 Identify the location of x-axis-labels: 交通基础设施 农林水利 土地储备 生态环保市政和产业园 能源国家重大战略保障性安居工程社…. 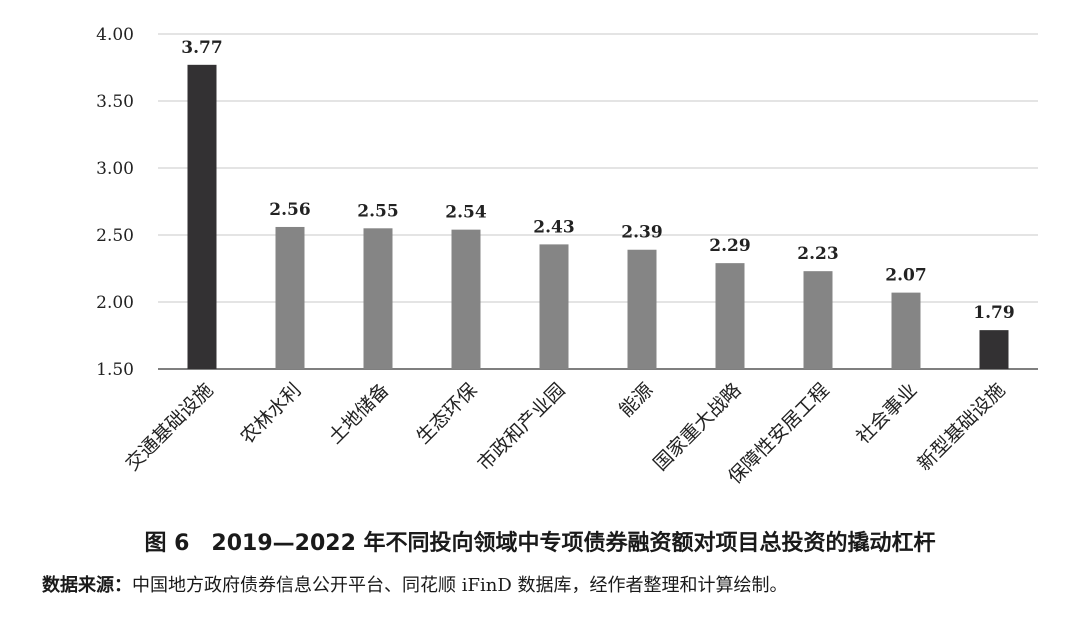
(565, 434).